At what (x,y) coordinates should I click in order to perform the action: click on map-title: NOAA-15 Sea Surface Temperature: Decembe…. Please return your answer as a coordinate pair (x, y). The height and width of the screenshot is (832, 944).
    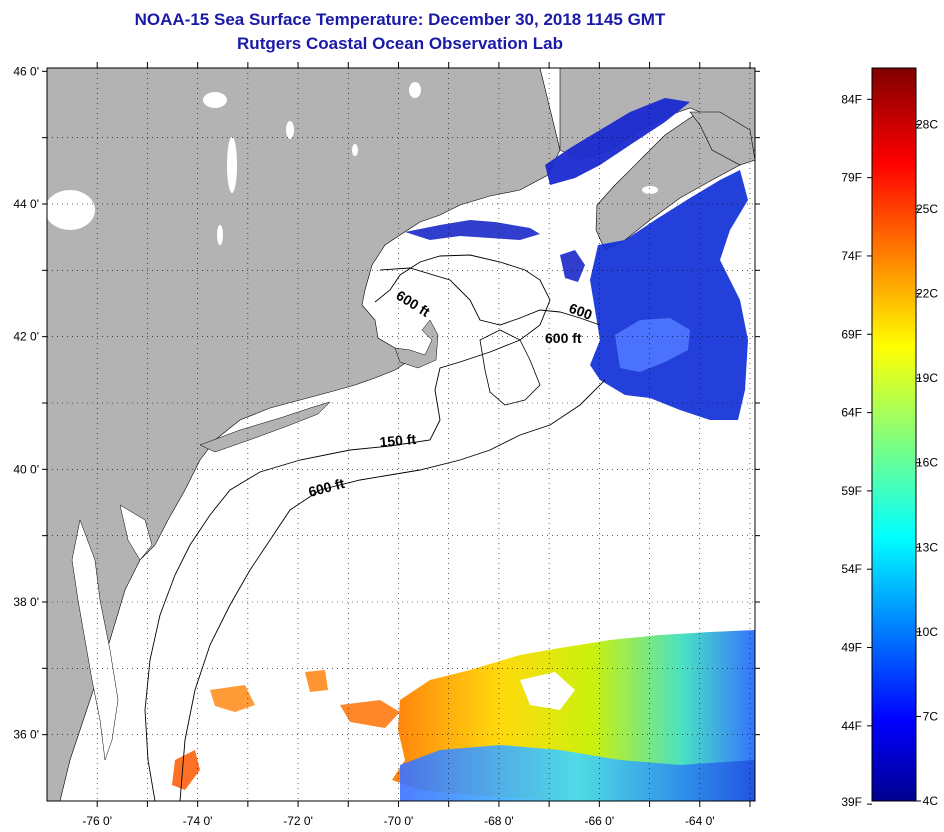
    Looking at the image, I should click on (400, 19).